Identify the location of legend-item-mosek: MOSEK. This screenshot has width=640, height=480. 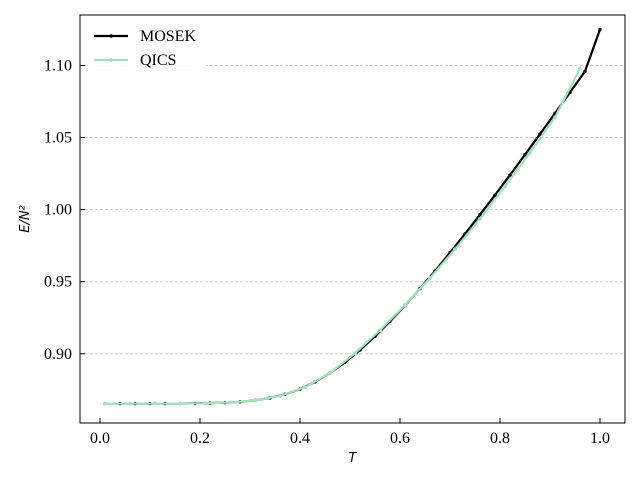
(145, 36).